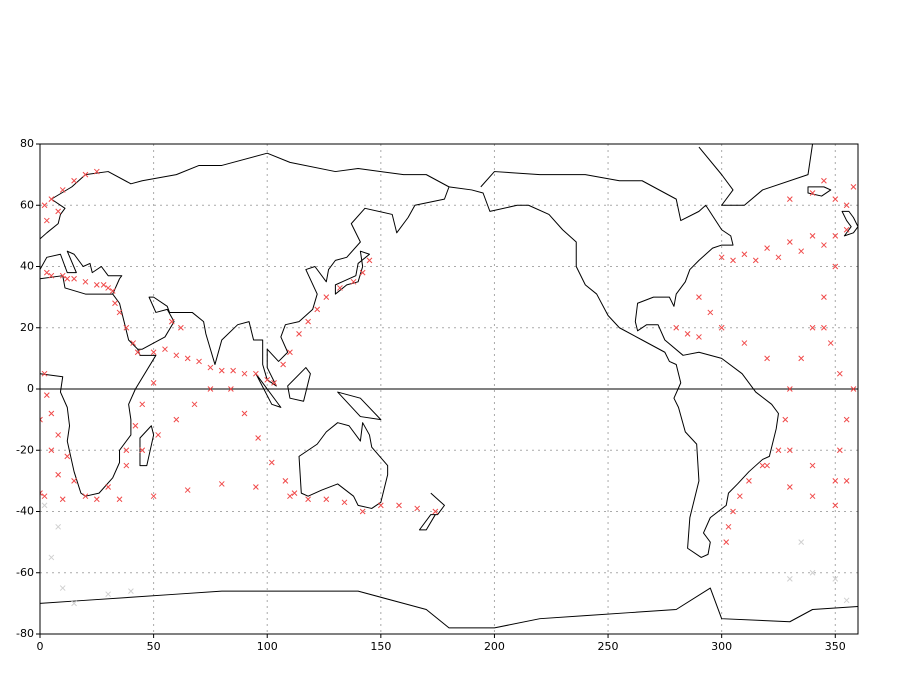 The image size is (900, 695). What do you see at coordinates (25, 511) in the screenshot?
I see `y-tick-label: -40` at bounding box center [25, 511].